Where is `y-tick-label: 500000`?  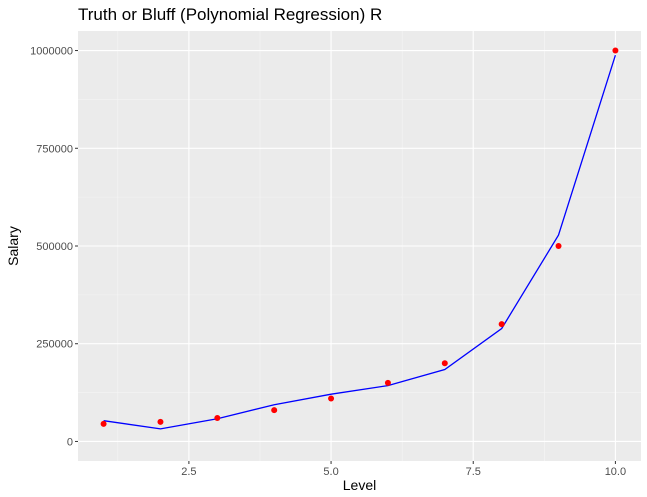 y-tick-label: 500000 is located at coordinates (54, 247).